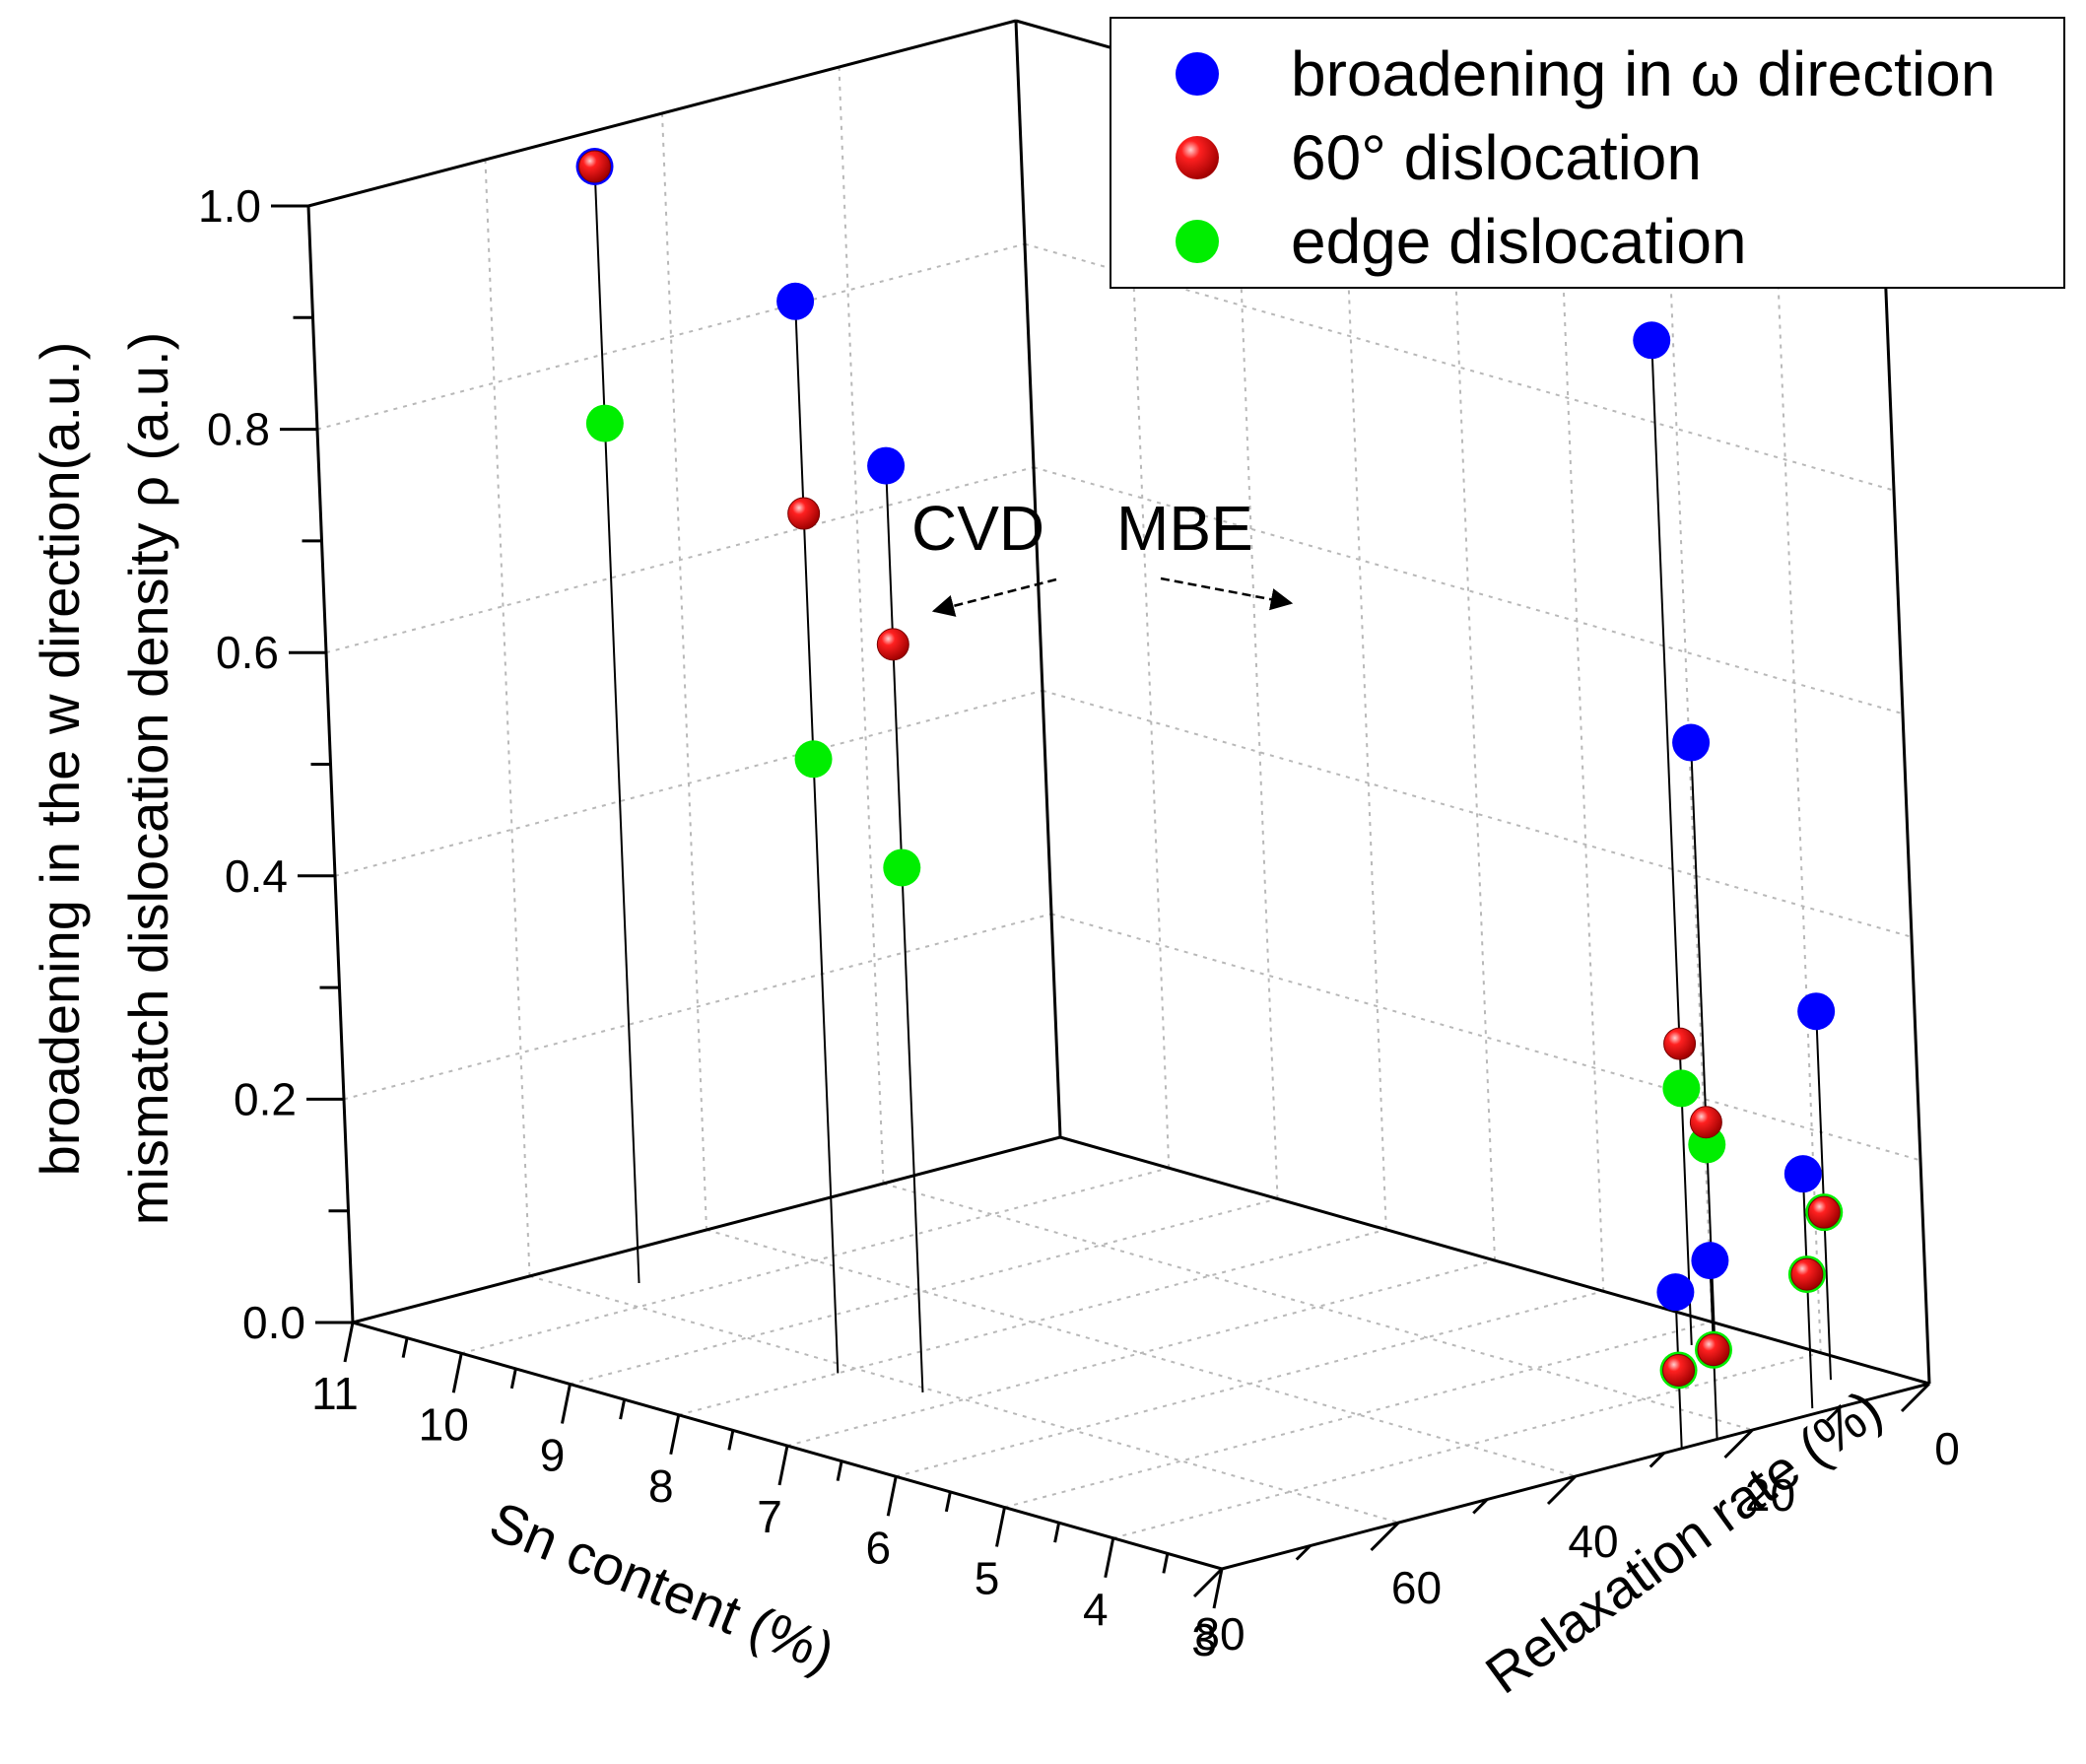 The height and width of the screenshot is (1764, 2086). What do you see at coordinates (1496, 157) in the screenshot?
I see `legend-label-60-dislocation: 60° dislocation` at bounding box center [1496, 157].